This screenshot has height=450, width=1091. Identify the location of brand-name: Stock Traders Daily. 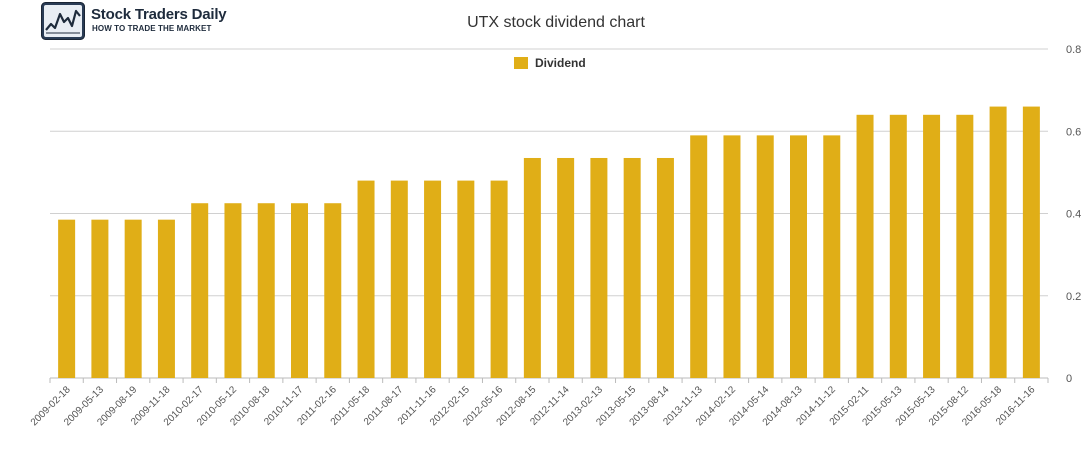
(159, 14).